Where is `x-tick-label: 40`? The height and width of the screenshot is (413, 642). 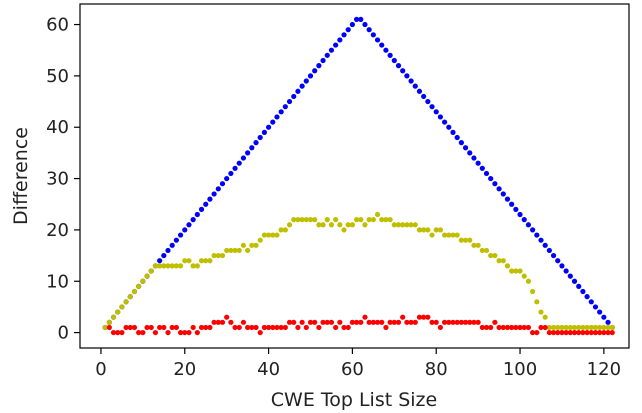 x-tick-label: 40 is located at coordinates (268, 369).